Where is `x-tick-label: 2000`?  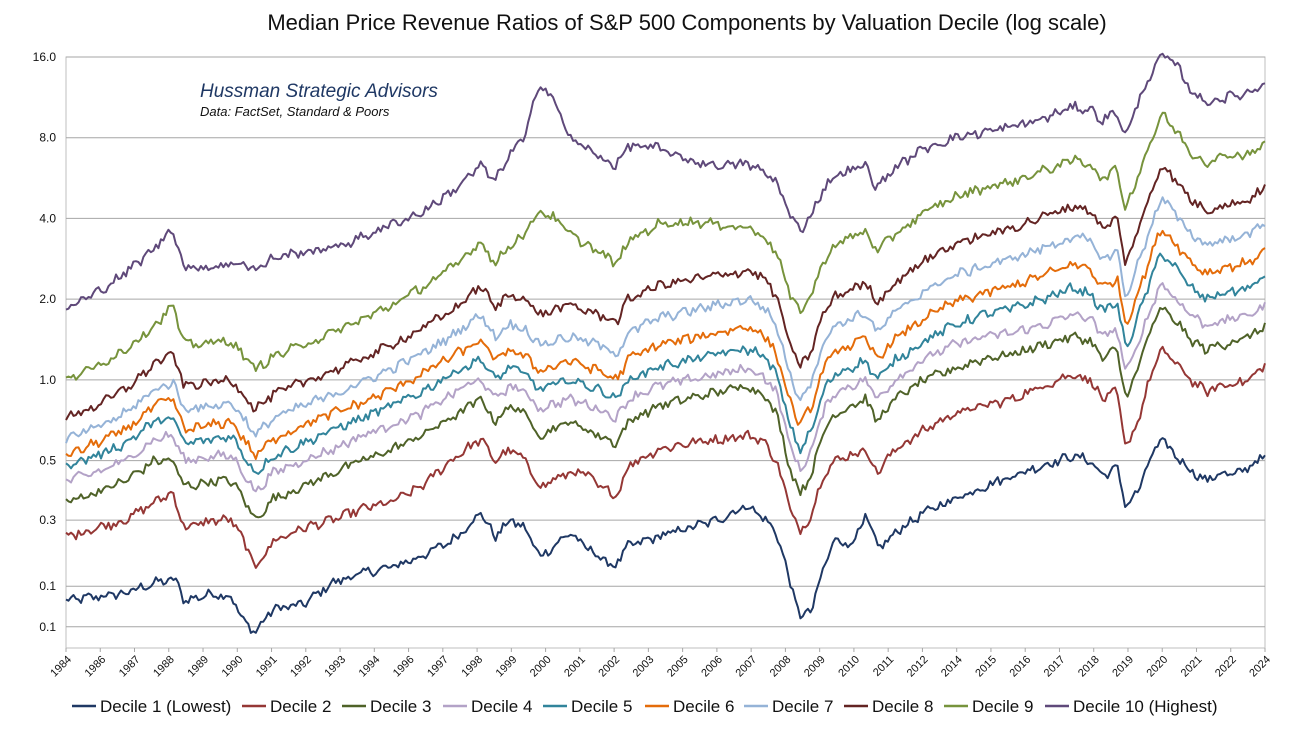 x-tick-label: 2000 is located at coordinates (541, 667).